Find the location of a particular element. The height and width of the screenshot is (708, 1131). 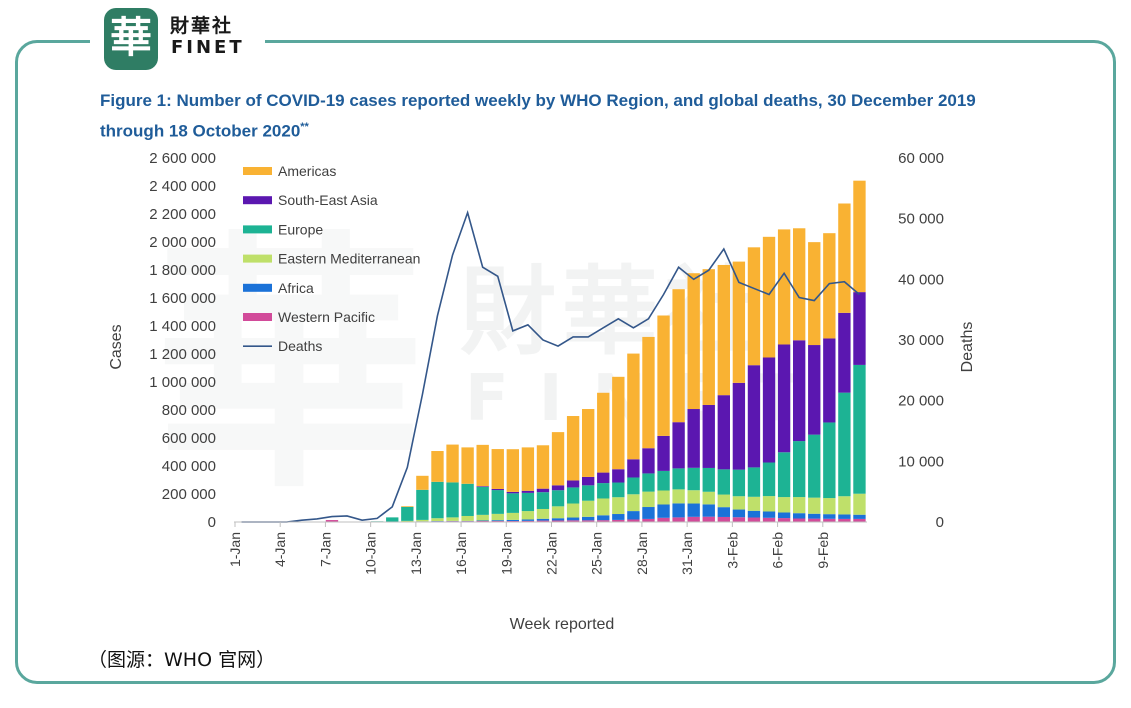

legend-label-western-pacific: Western Pacific is located at coordinates (326, 317).